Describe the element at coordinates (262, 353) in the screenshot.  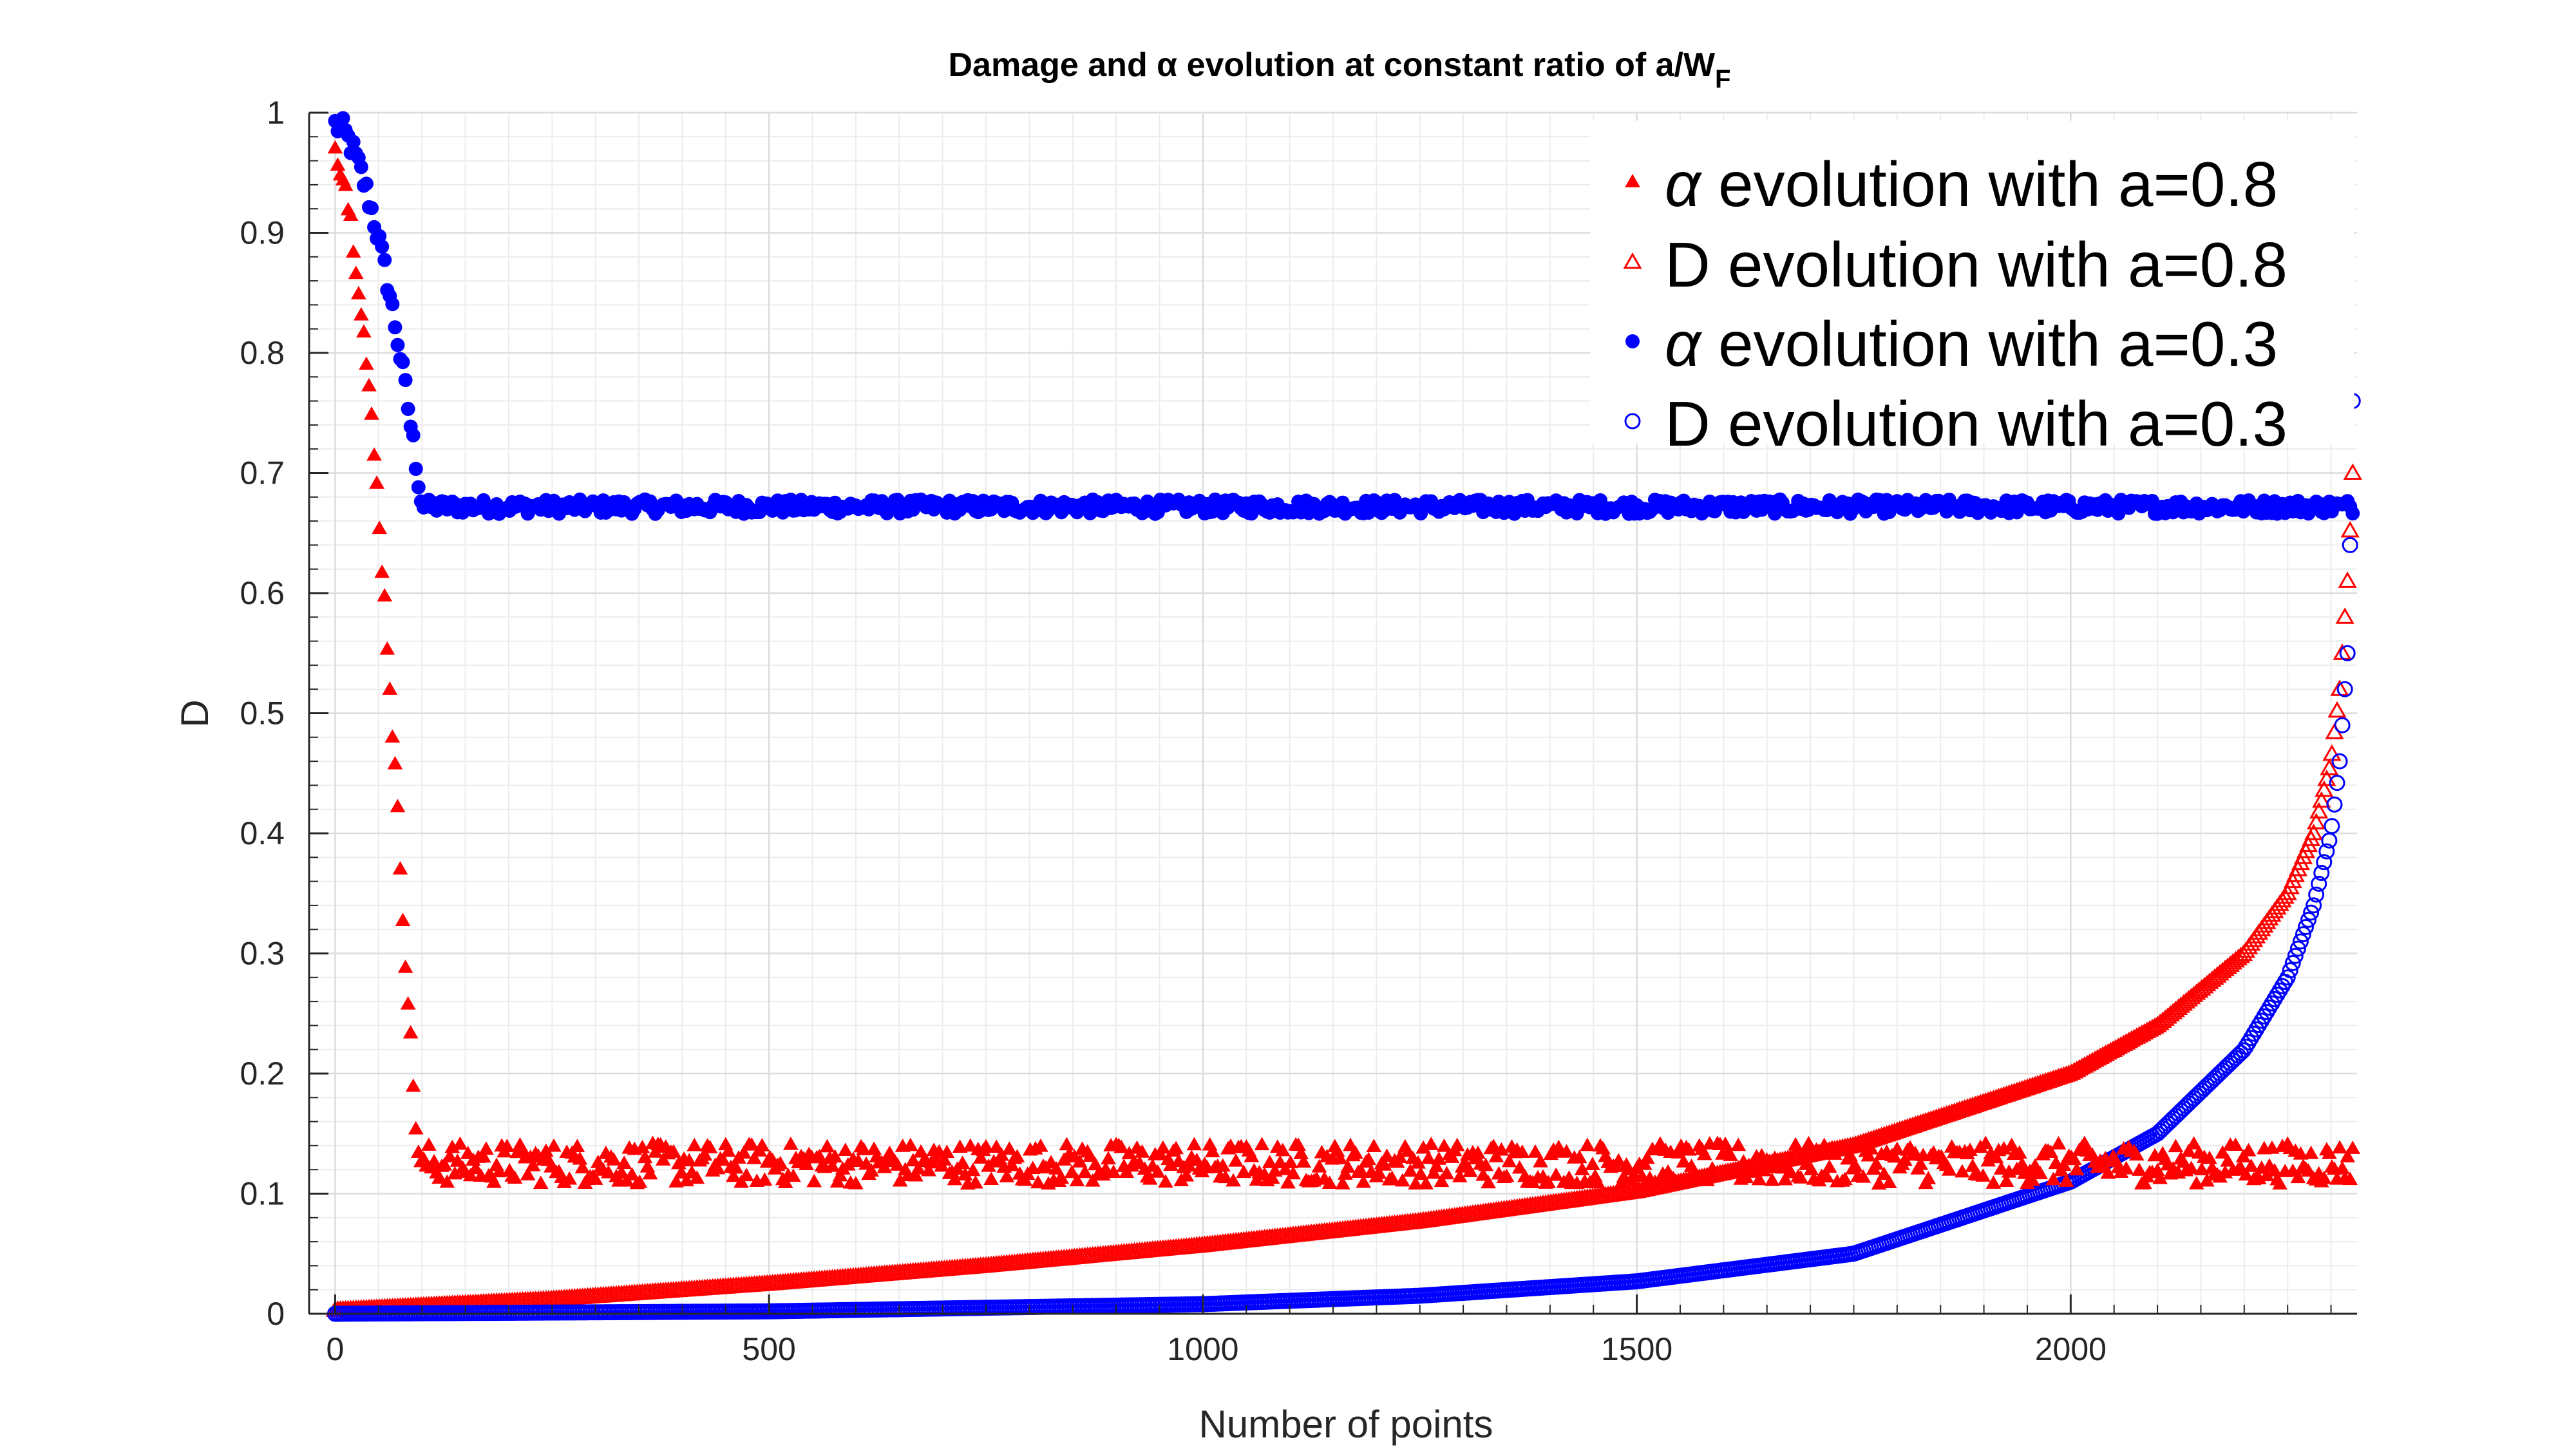
I see `y-tick-label: 0.8` at that location.